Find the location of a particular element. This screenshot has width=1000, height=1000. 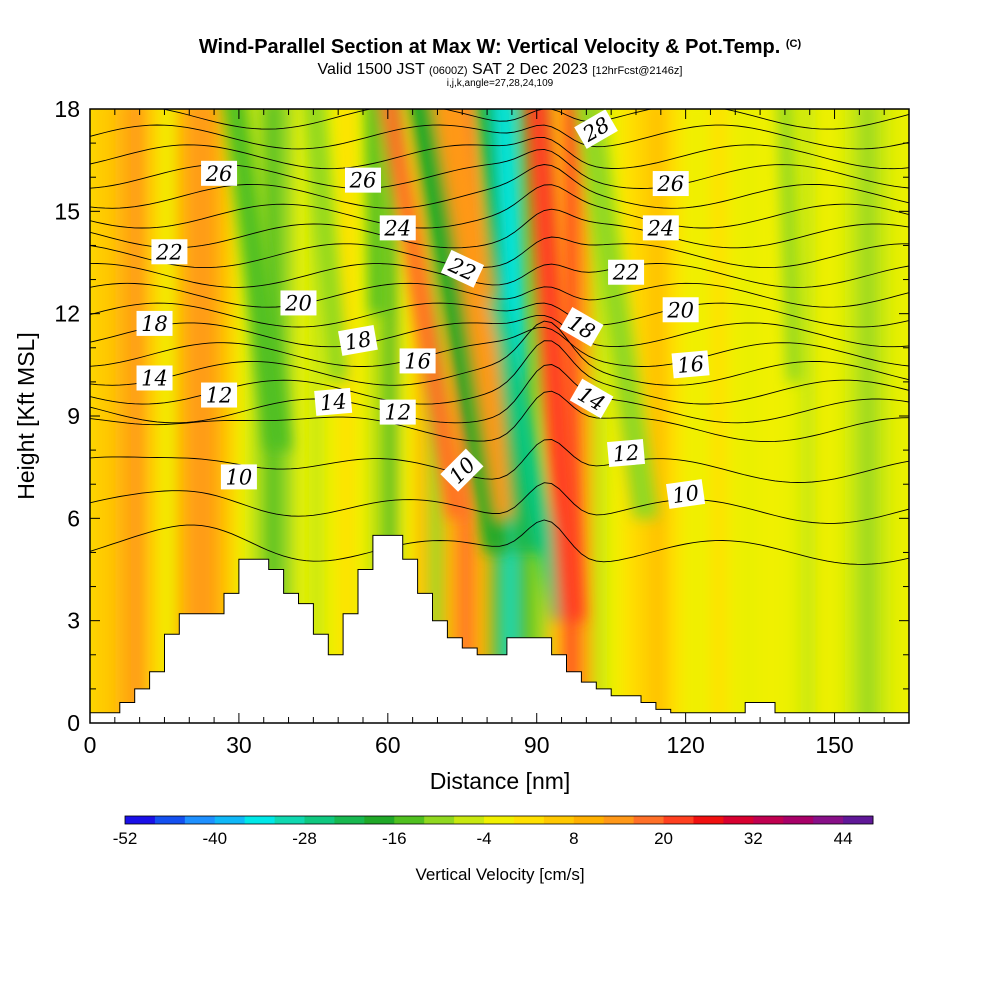

colorbar-tick-label: -28 is located at coordinates (304, 838).